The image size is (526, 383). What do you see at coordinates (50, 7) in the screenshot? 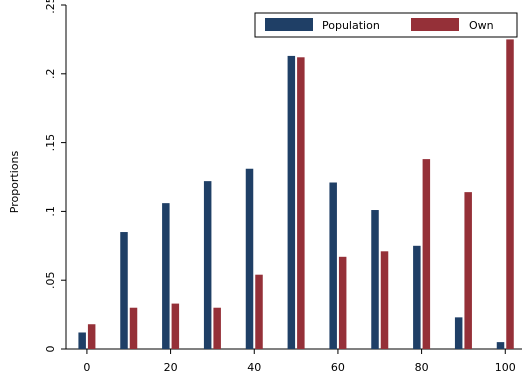
I see `y-tick-label: .25` at bounding box center [50, 7].